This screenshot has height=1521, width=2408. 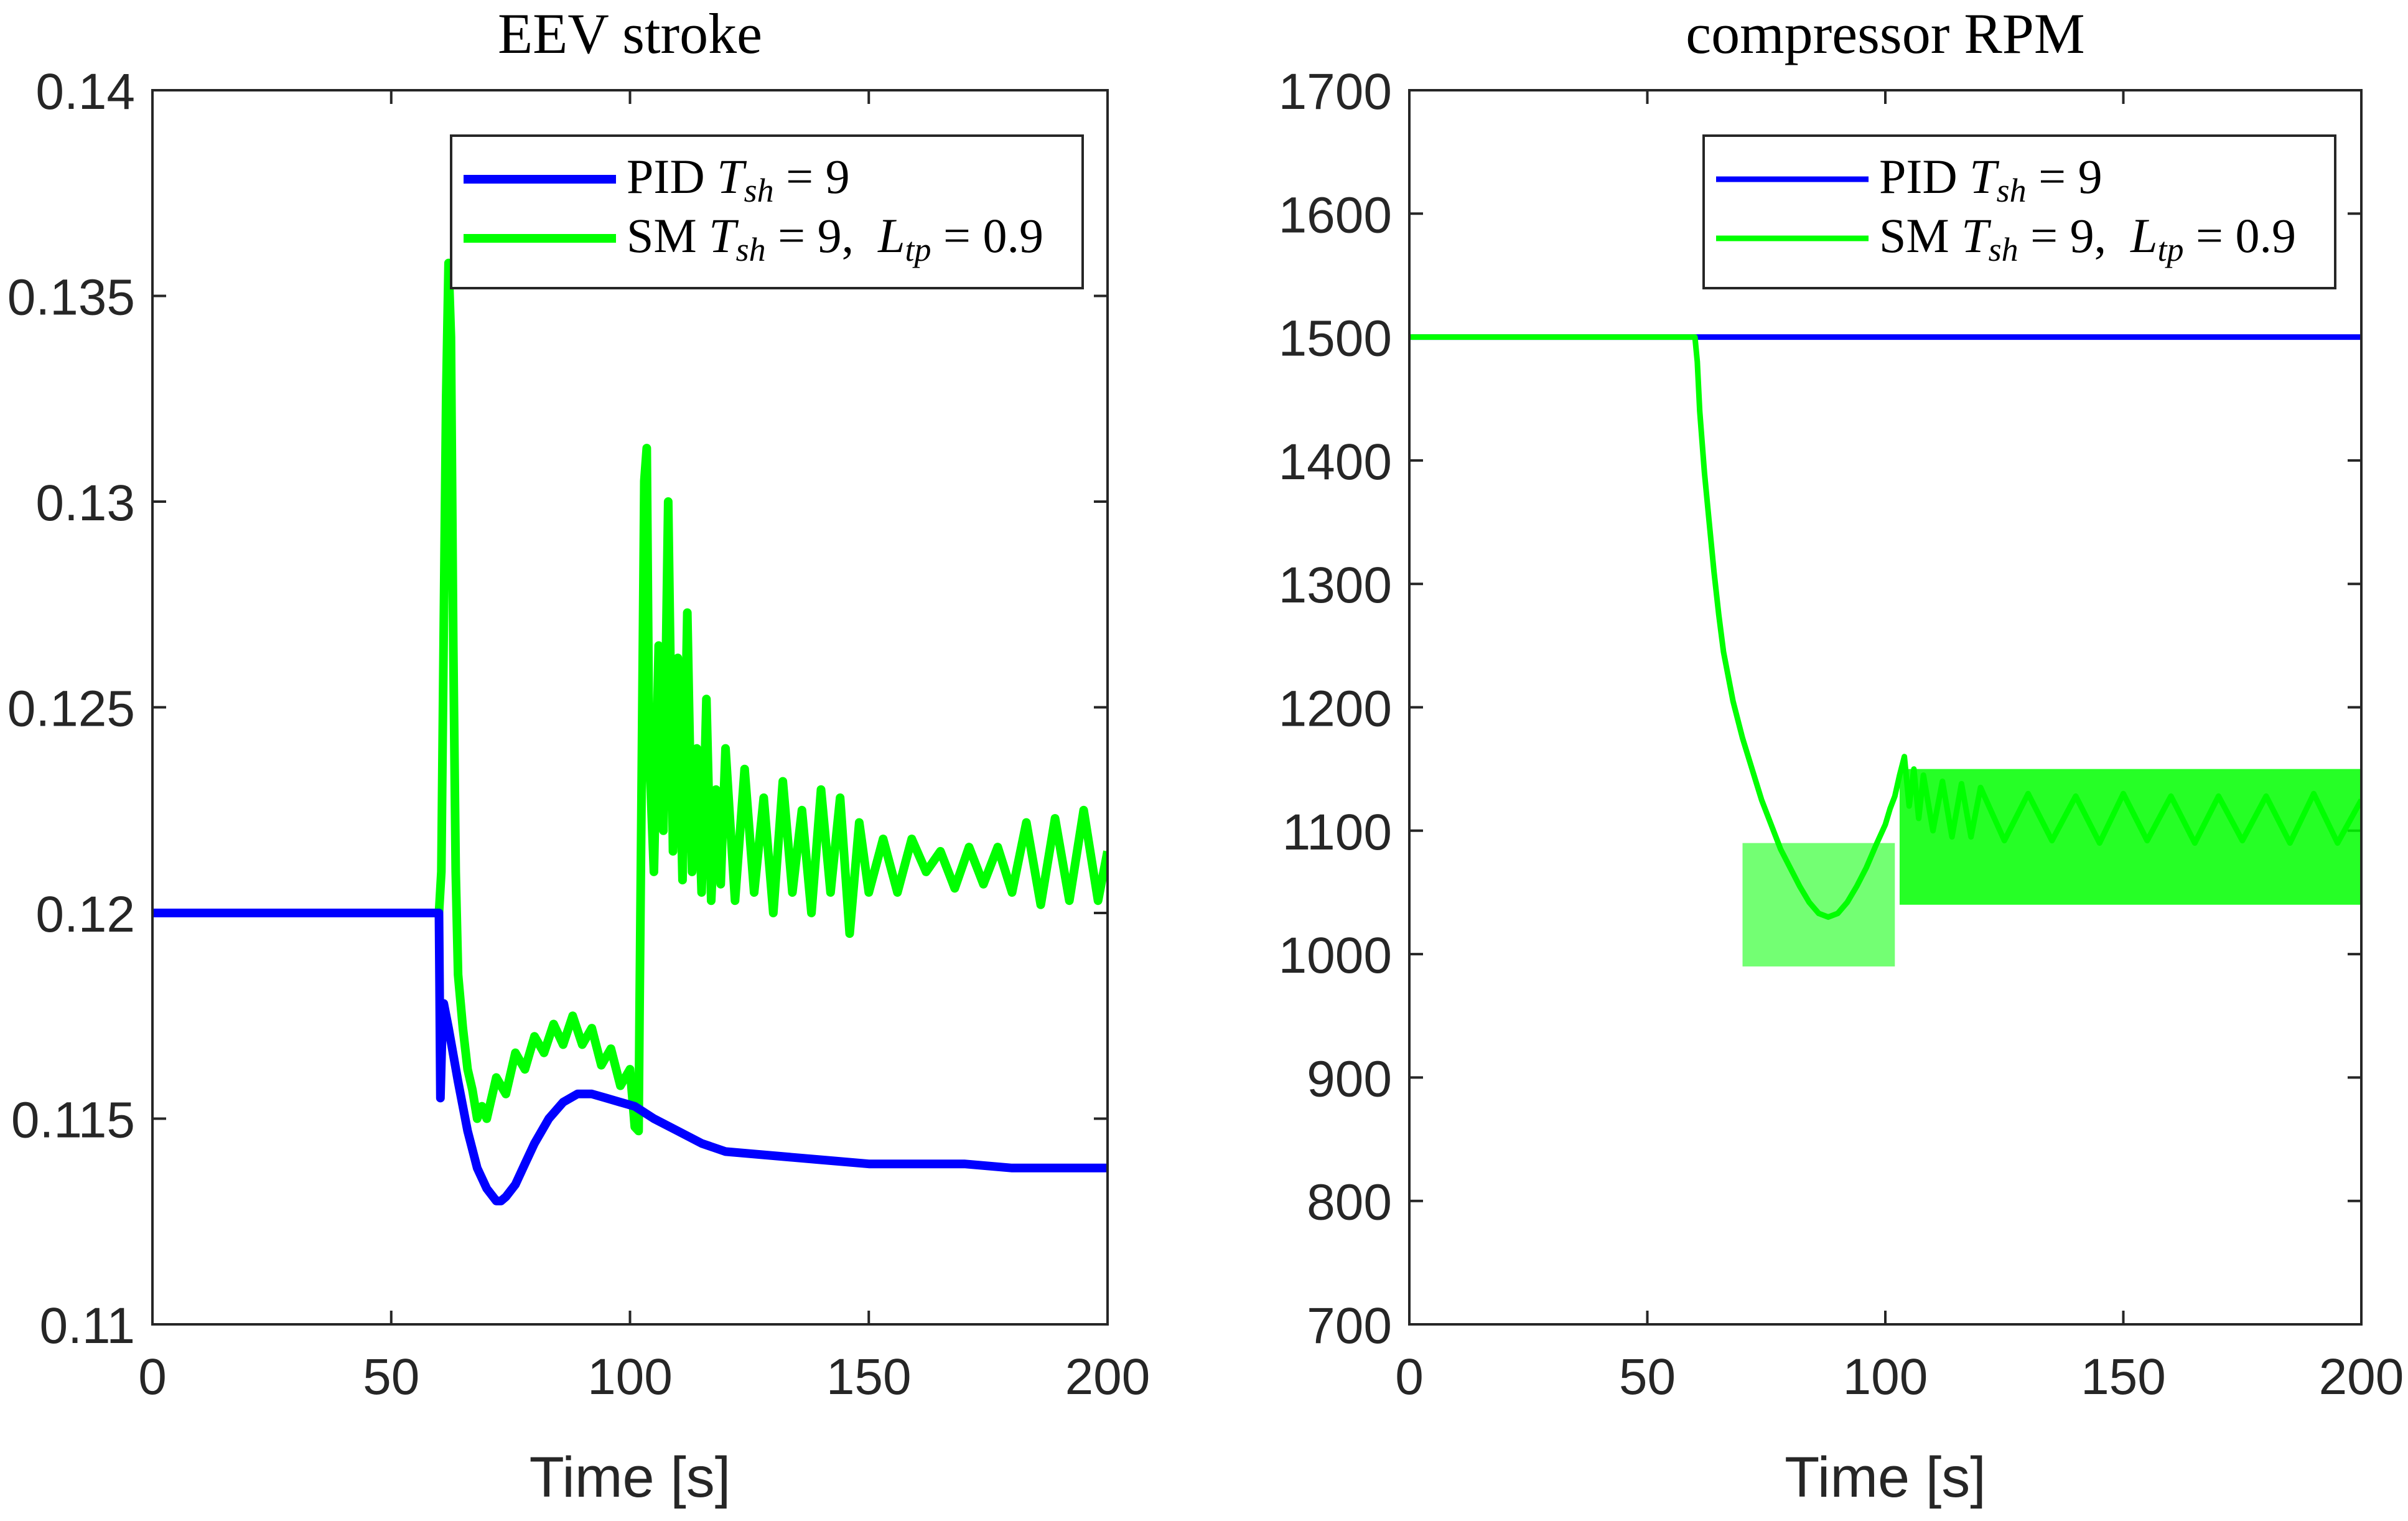 I want to click on sm-oscillation-band-steady, so click(x=2130, y=837).